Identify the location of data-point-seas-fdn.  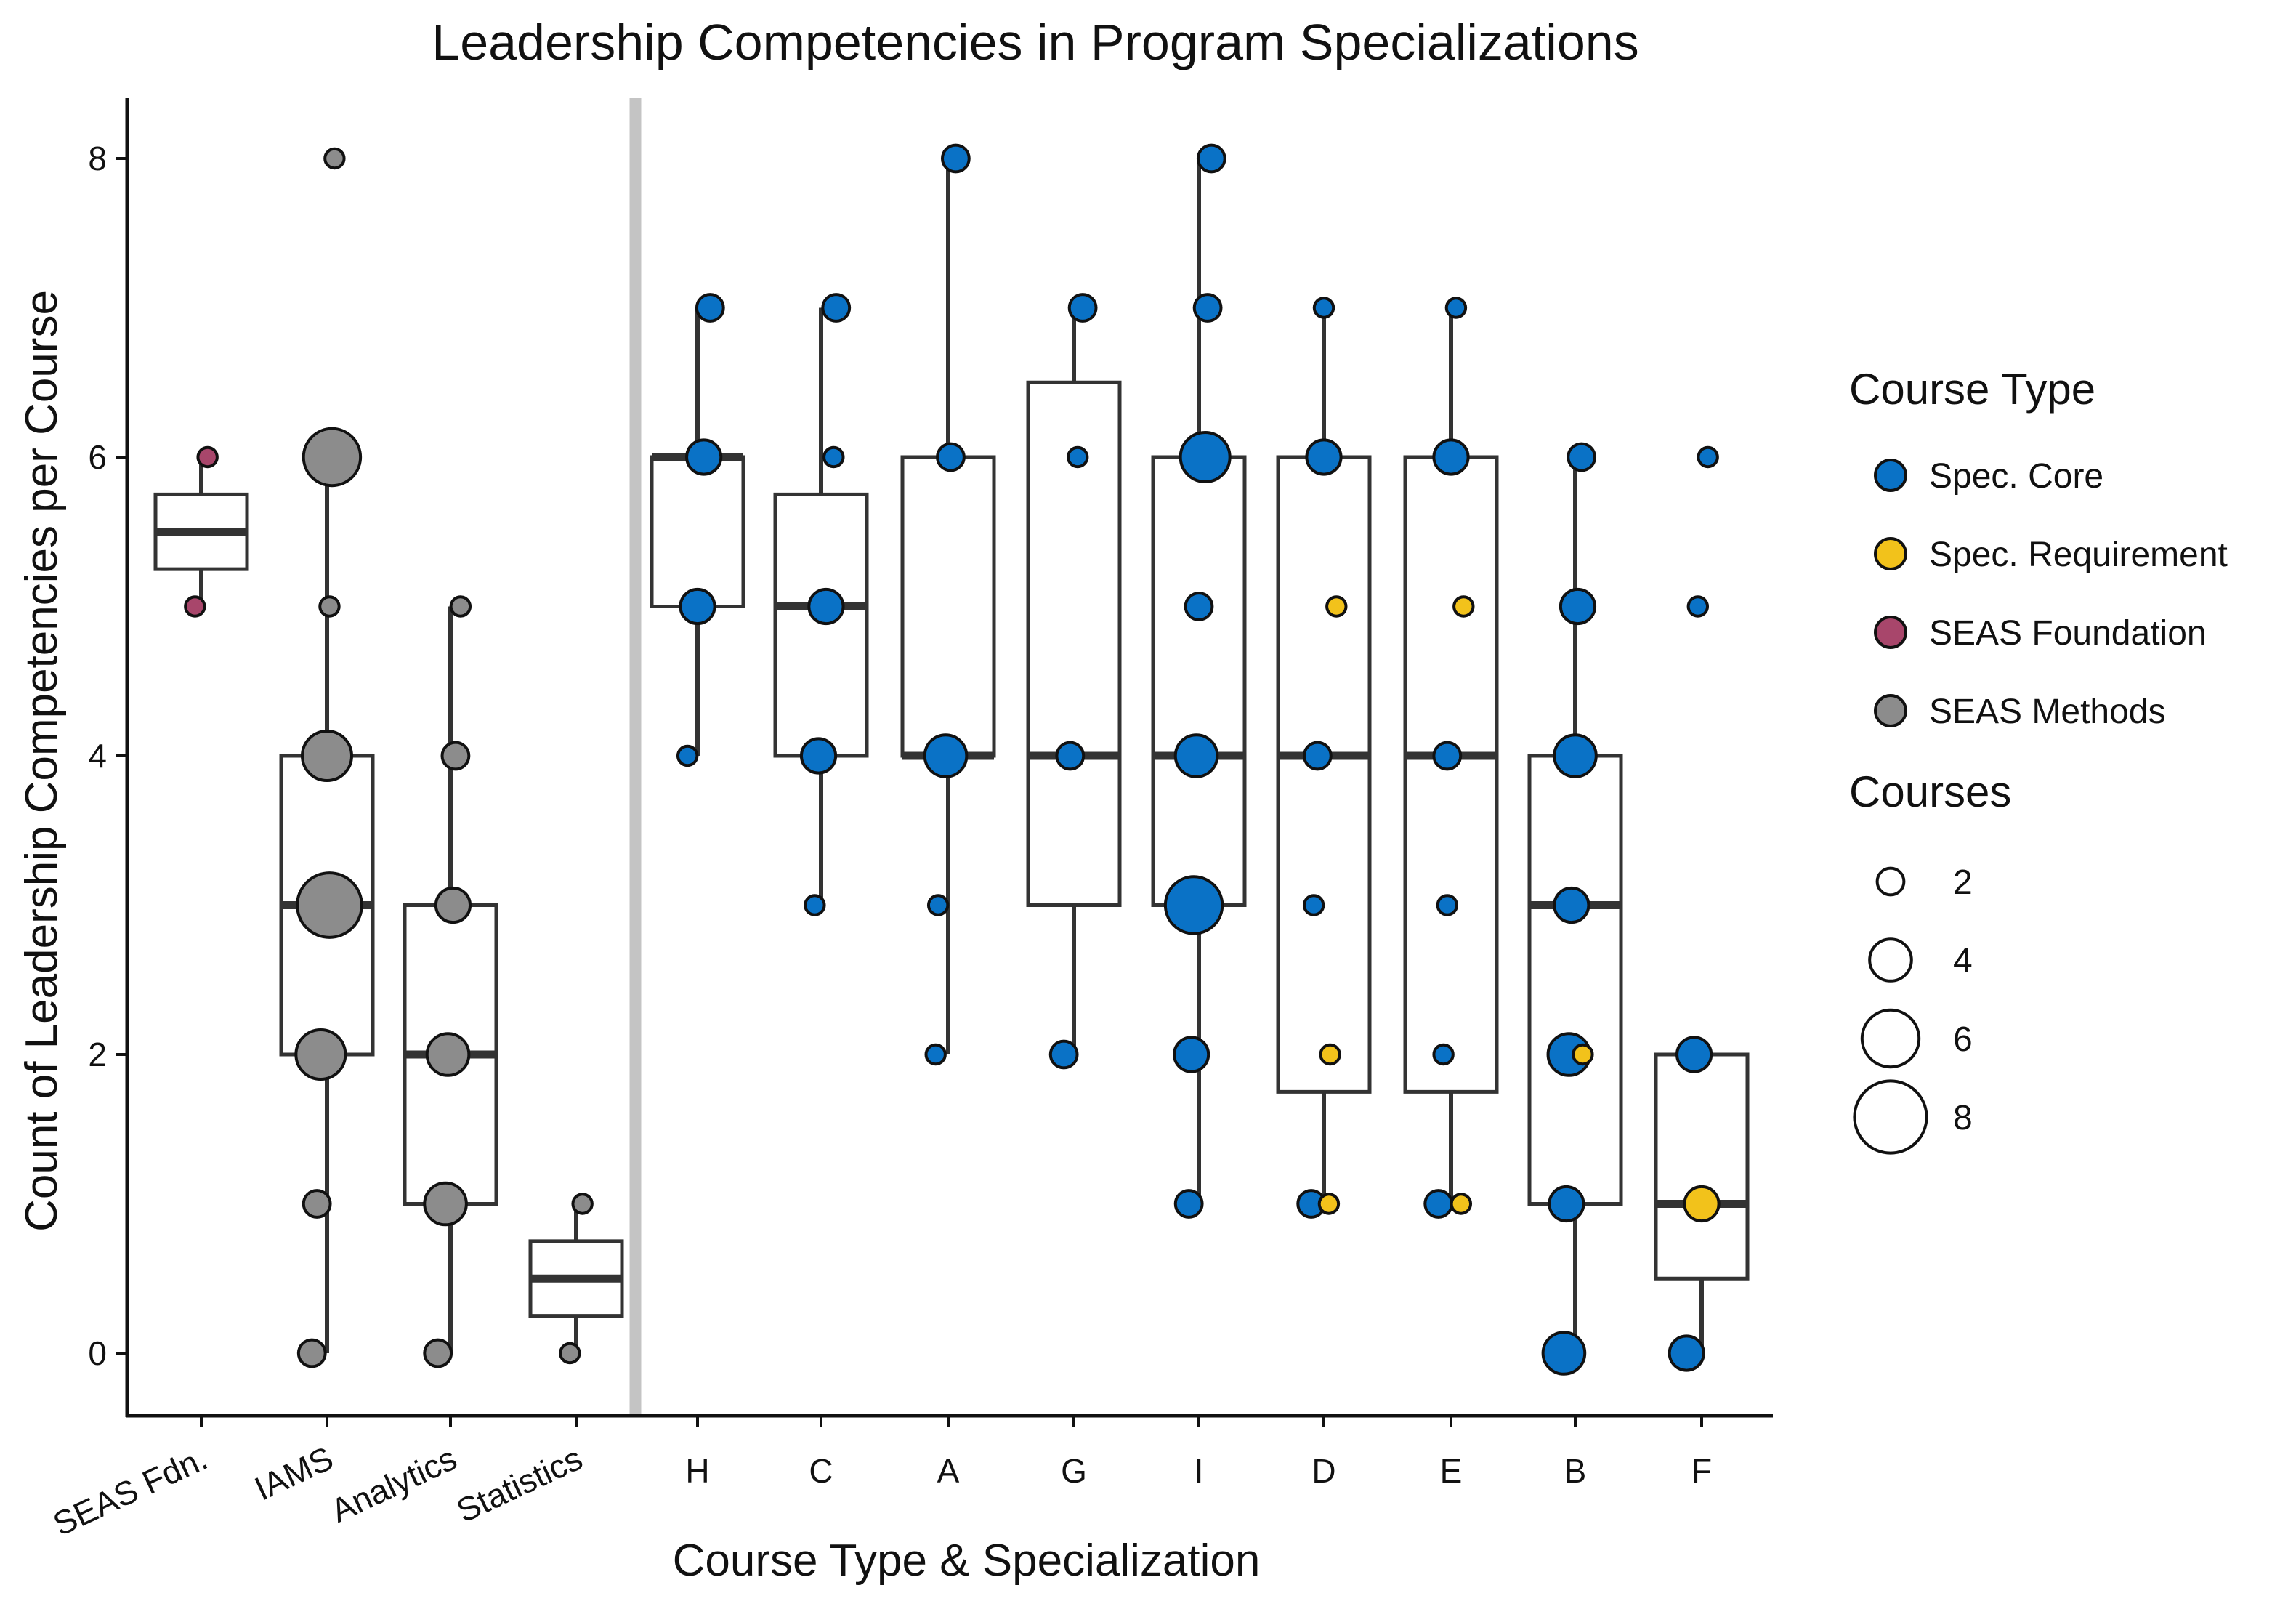
(208, 457).